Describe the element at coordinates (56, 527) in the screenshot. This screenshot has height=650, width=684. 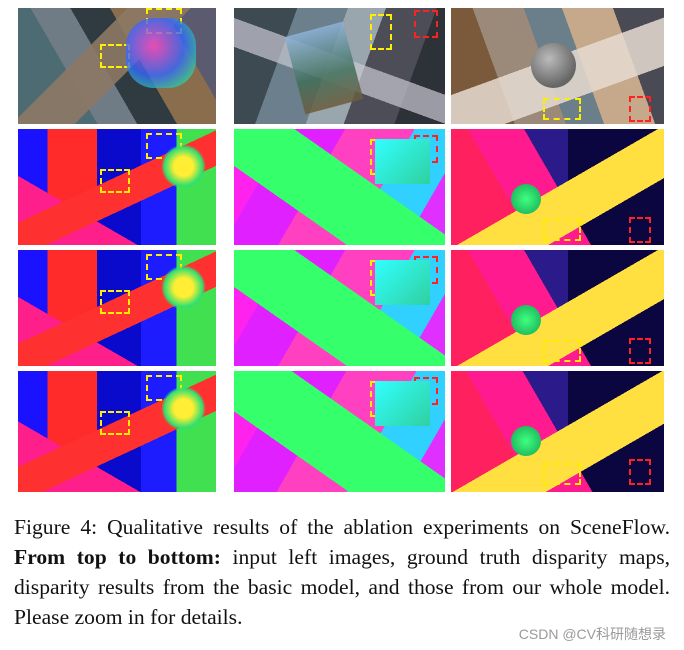
I see `figure-label: Figure 4:` at that location.